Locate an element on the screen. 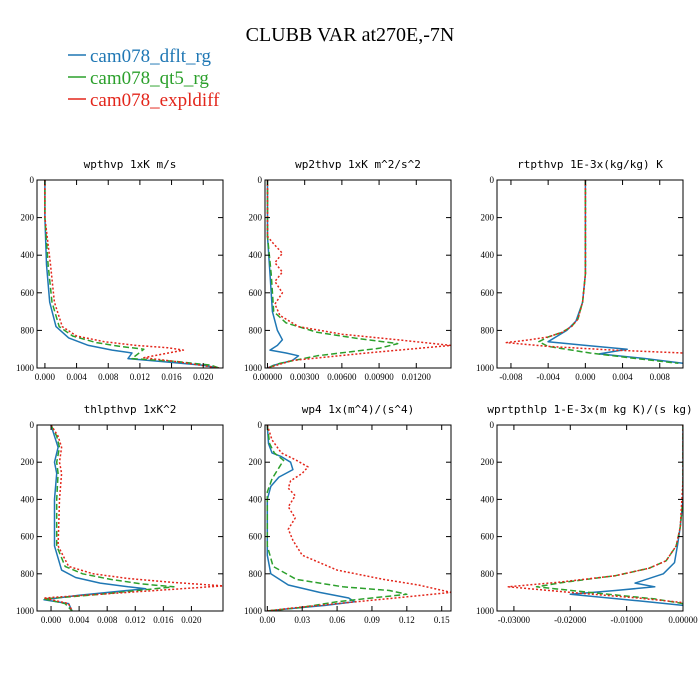  x-tick-label: 0.00300 is located at coordinates (305, 377).